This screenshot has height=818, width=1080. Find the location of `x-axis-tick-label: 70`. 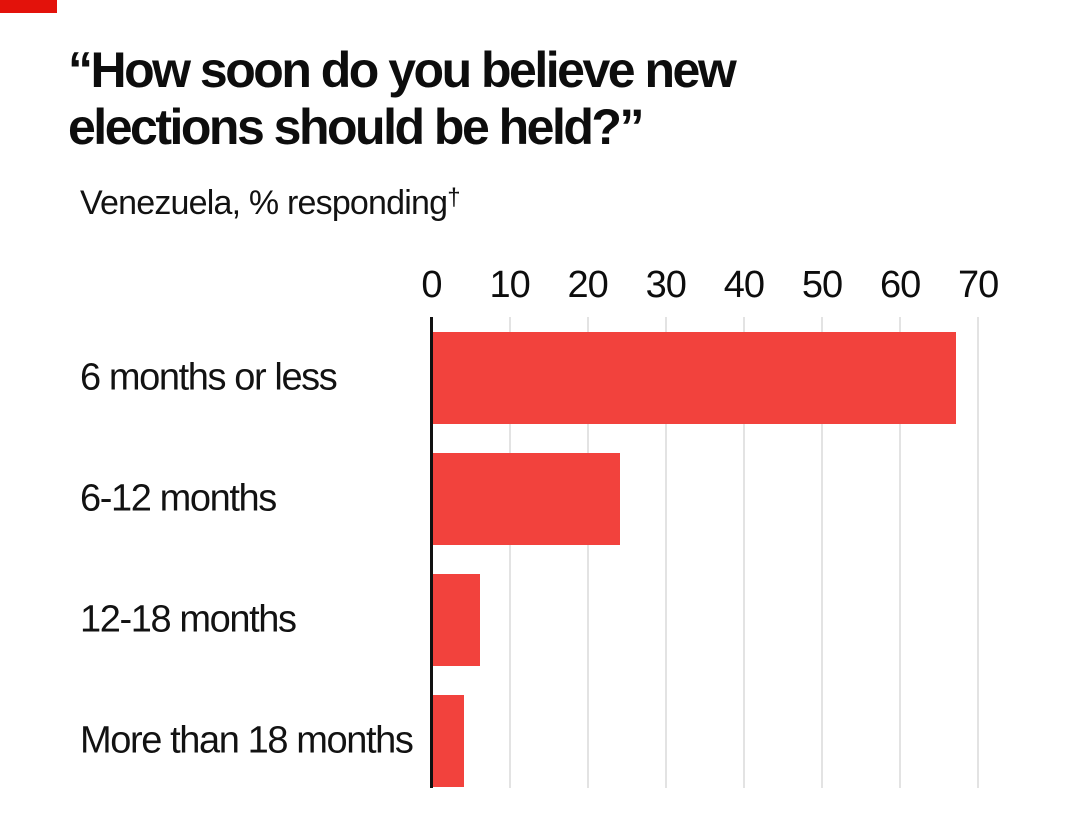

x-axis-tick-label: 70 is located at coordinates (978, 285).